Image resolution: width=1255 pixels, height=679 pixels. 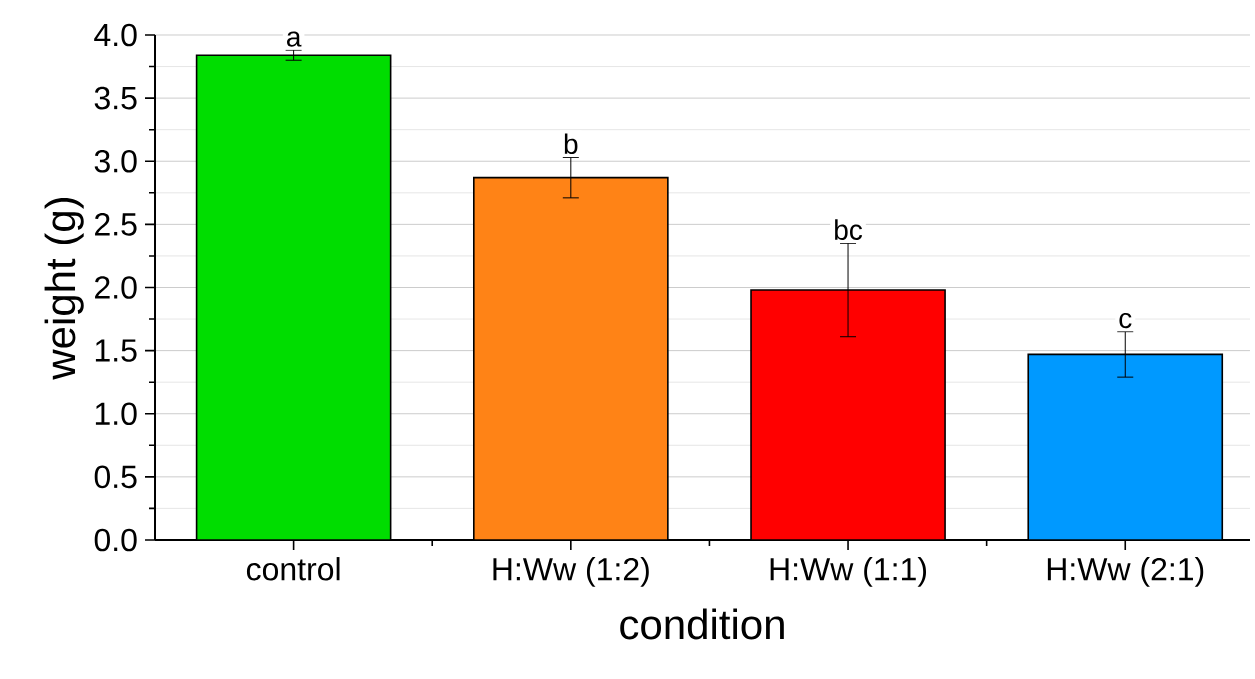 What do you see at coordinates (293, 569) in the screenshot?
I see `x-tick-label: control` at bounding box center [293, 569].